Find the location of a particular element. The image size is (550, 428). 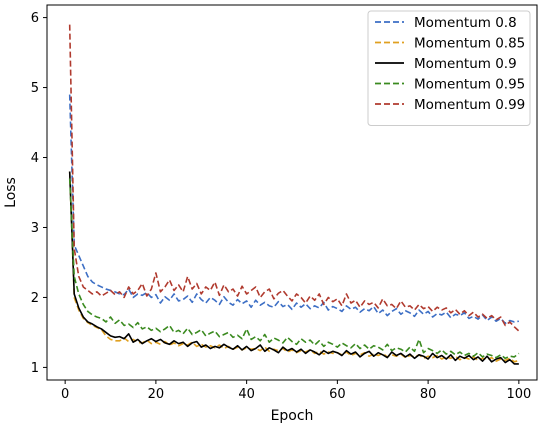

y-tick-label: 6 is located at coordinates (35, 18).